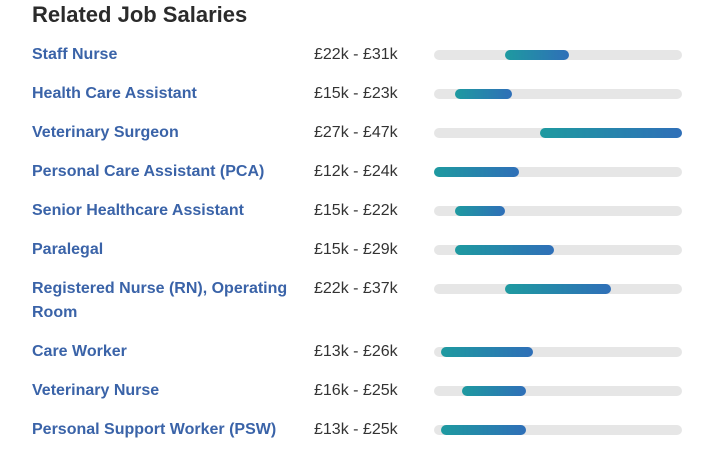  What do you see at coordinates (96, 390) in the screenshot?
I see `job-link: Veterinary Nurse` at bounding box center [96, 390].